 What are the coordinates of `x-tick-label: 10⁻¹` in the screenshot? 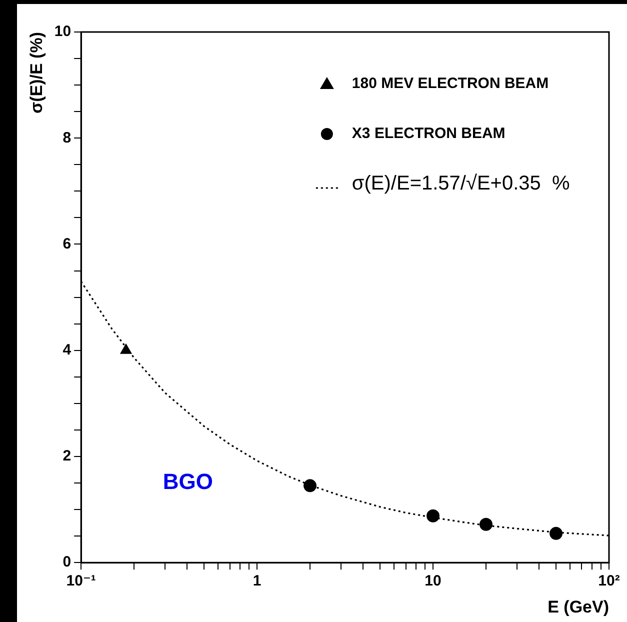 It's located at (81, 581).